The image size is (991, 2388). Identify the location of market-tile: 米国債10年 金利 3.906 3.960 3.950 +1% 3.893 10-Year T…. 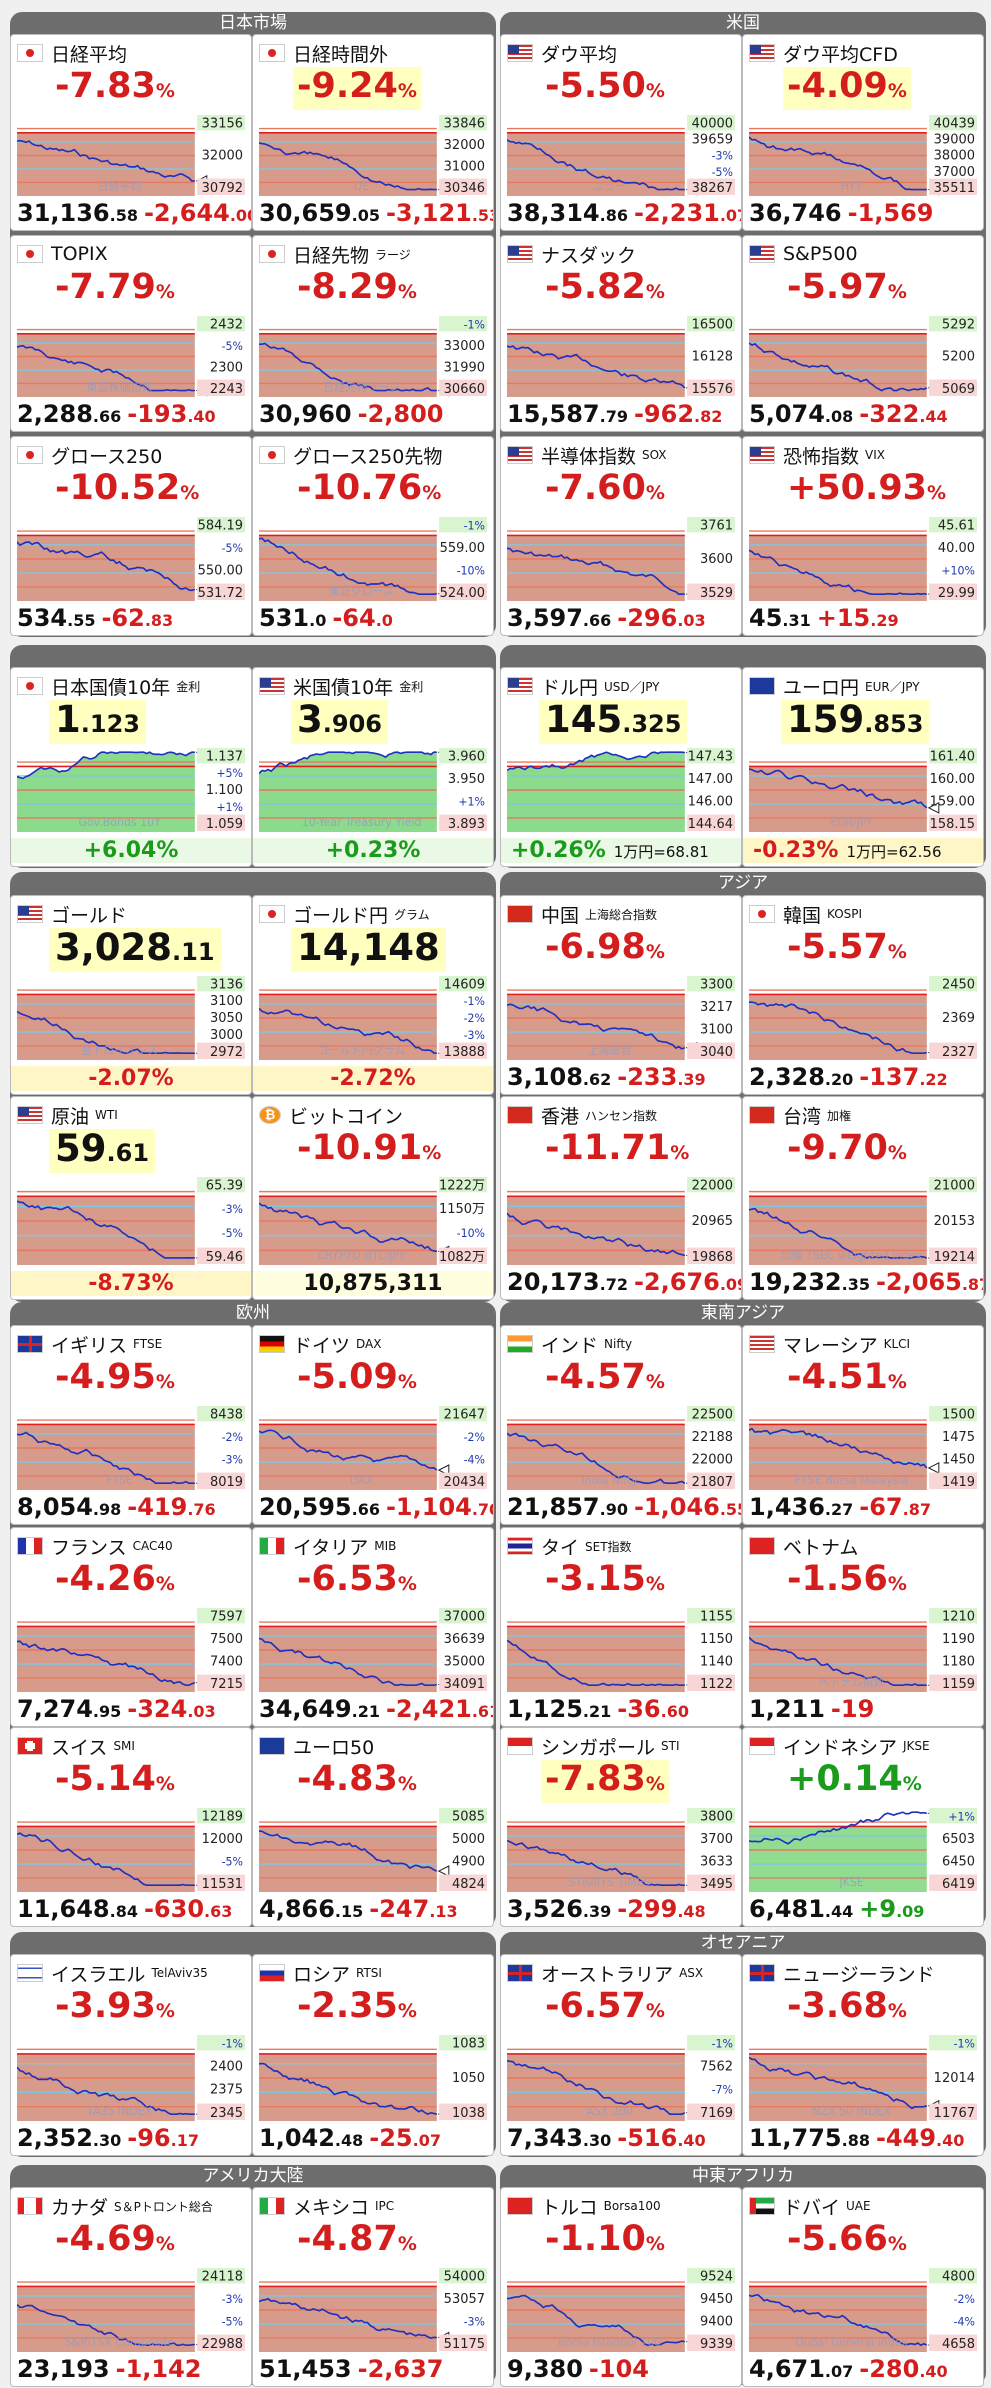
(373, 767).